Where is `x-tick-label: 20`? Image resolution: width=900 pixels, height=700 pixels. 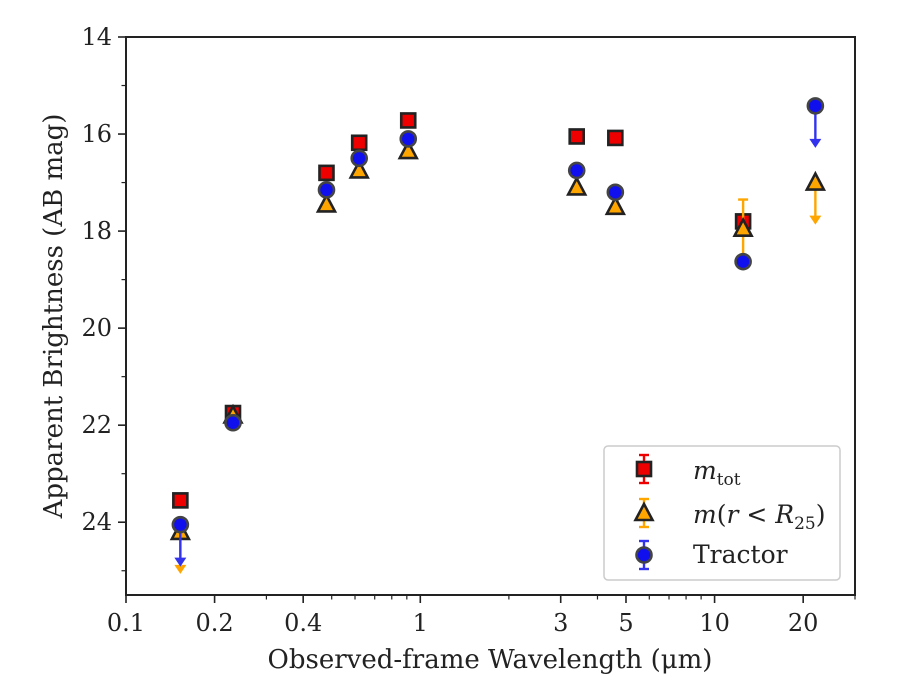
x-tick-label: 20 is located at coordinates (803, 623).